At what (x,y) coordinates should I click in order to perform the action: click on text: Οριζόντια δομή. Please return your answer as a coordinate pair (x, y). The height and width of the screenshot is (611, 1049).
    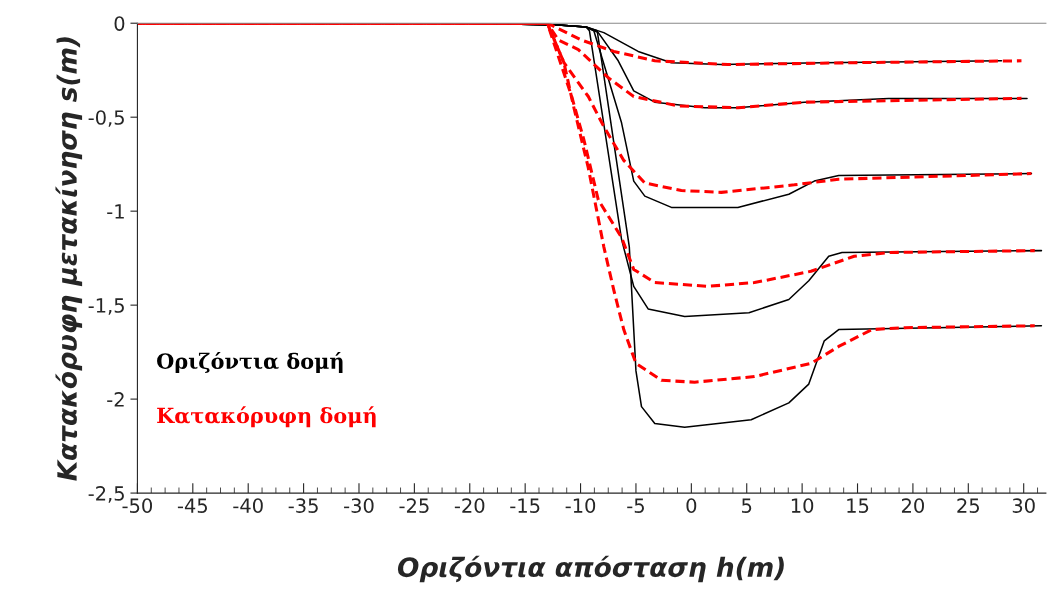
    Looking at the image, I should click on (250, 363).